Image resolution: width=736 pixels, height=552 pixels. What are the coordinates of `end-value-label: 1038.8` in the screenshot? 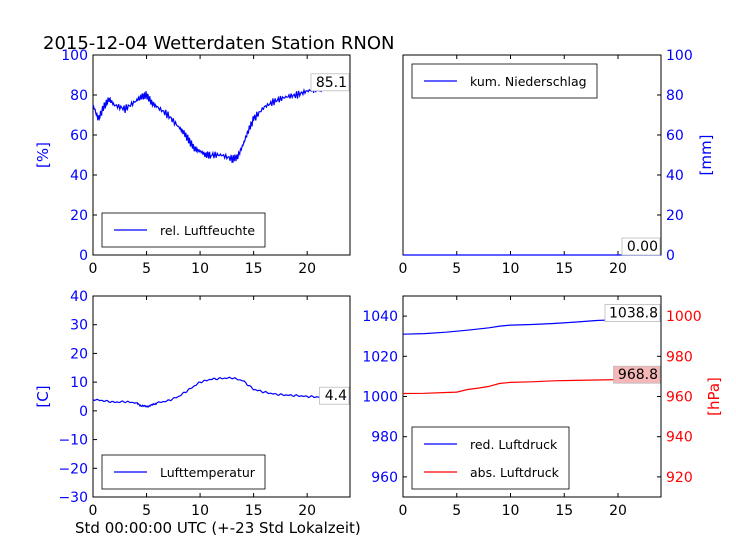 It's located at (633, 313).